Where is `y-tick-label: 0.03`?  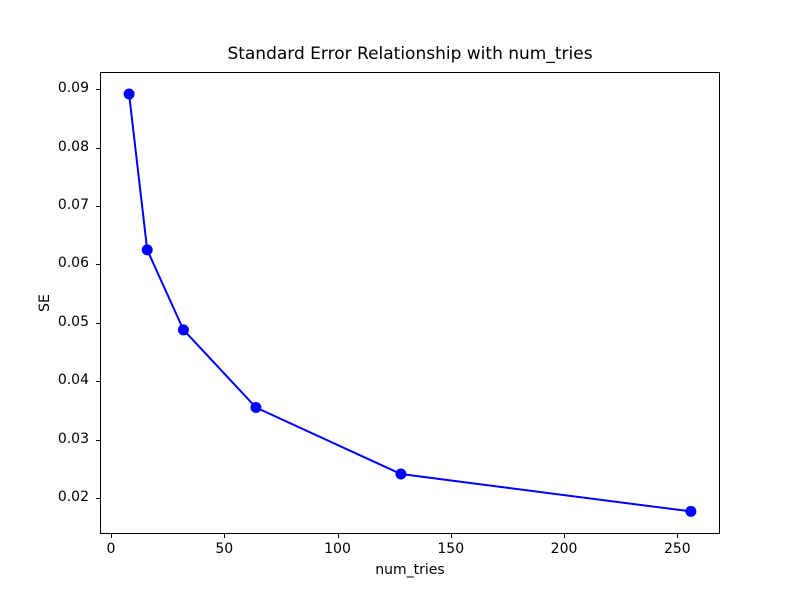 y-tick-label: 0.03 is located at coordinates (73, 438).